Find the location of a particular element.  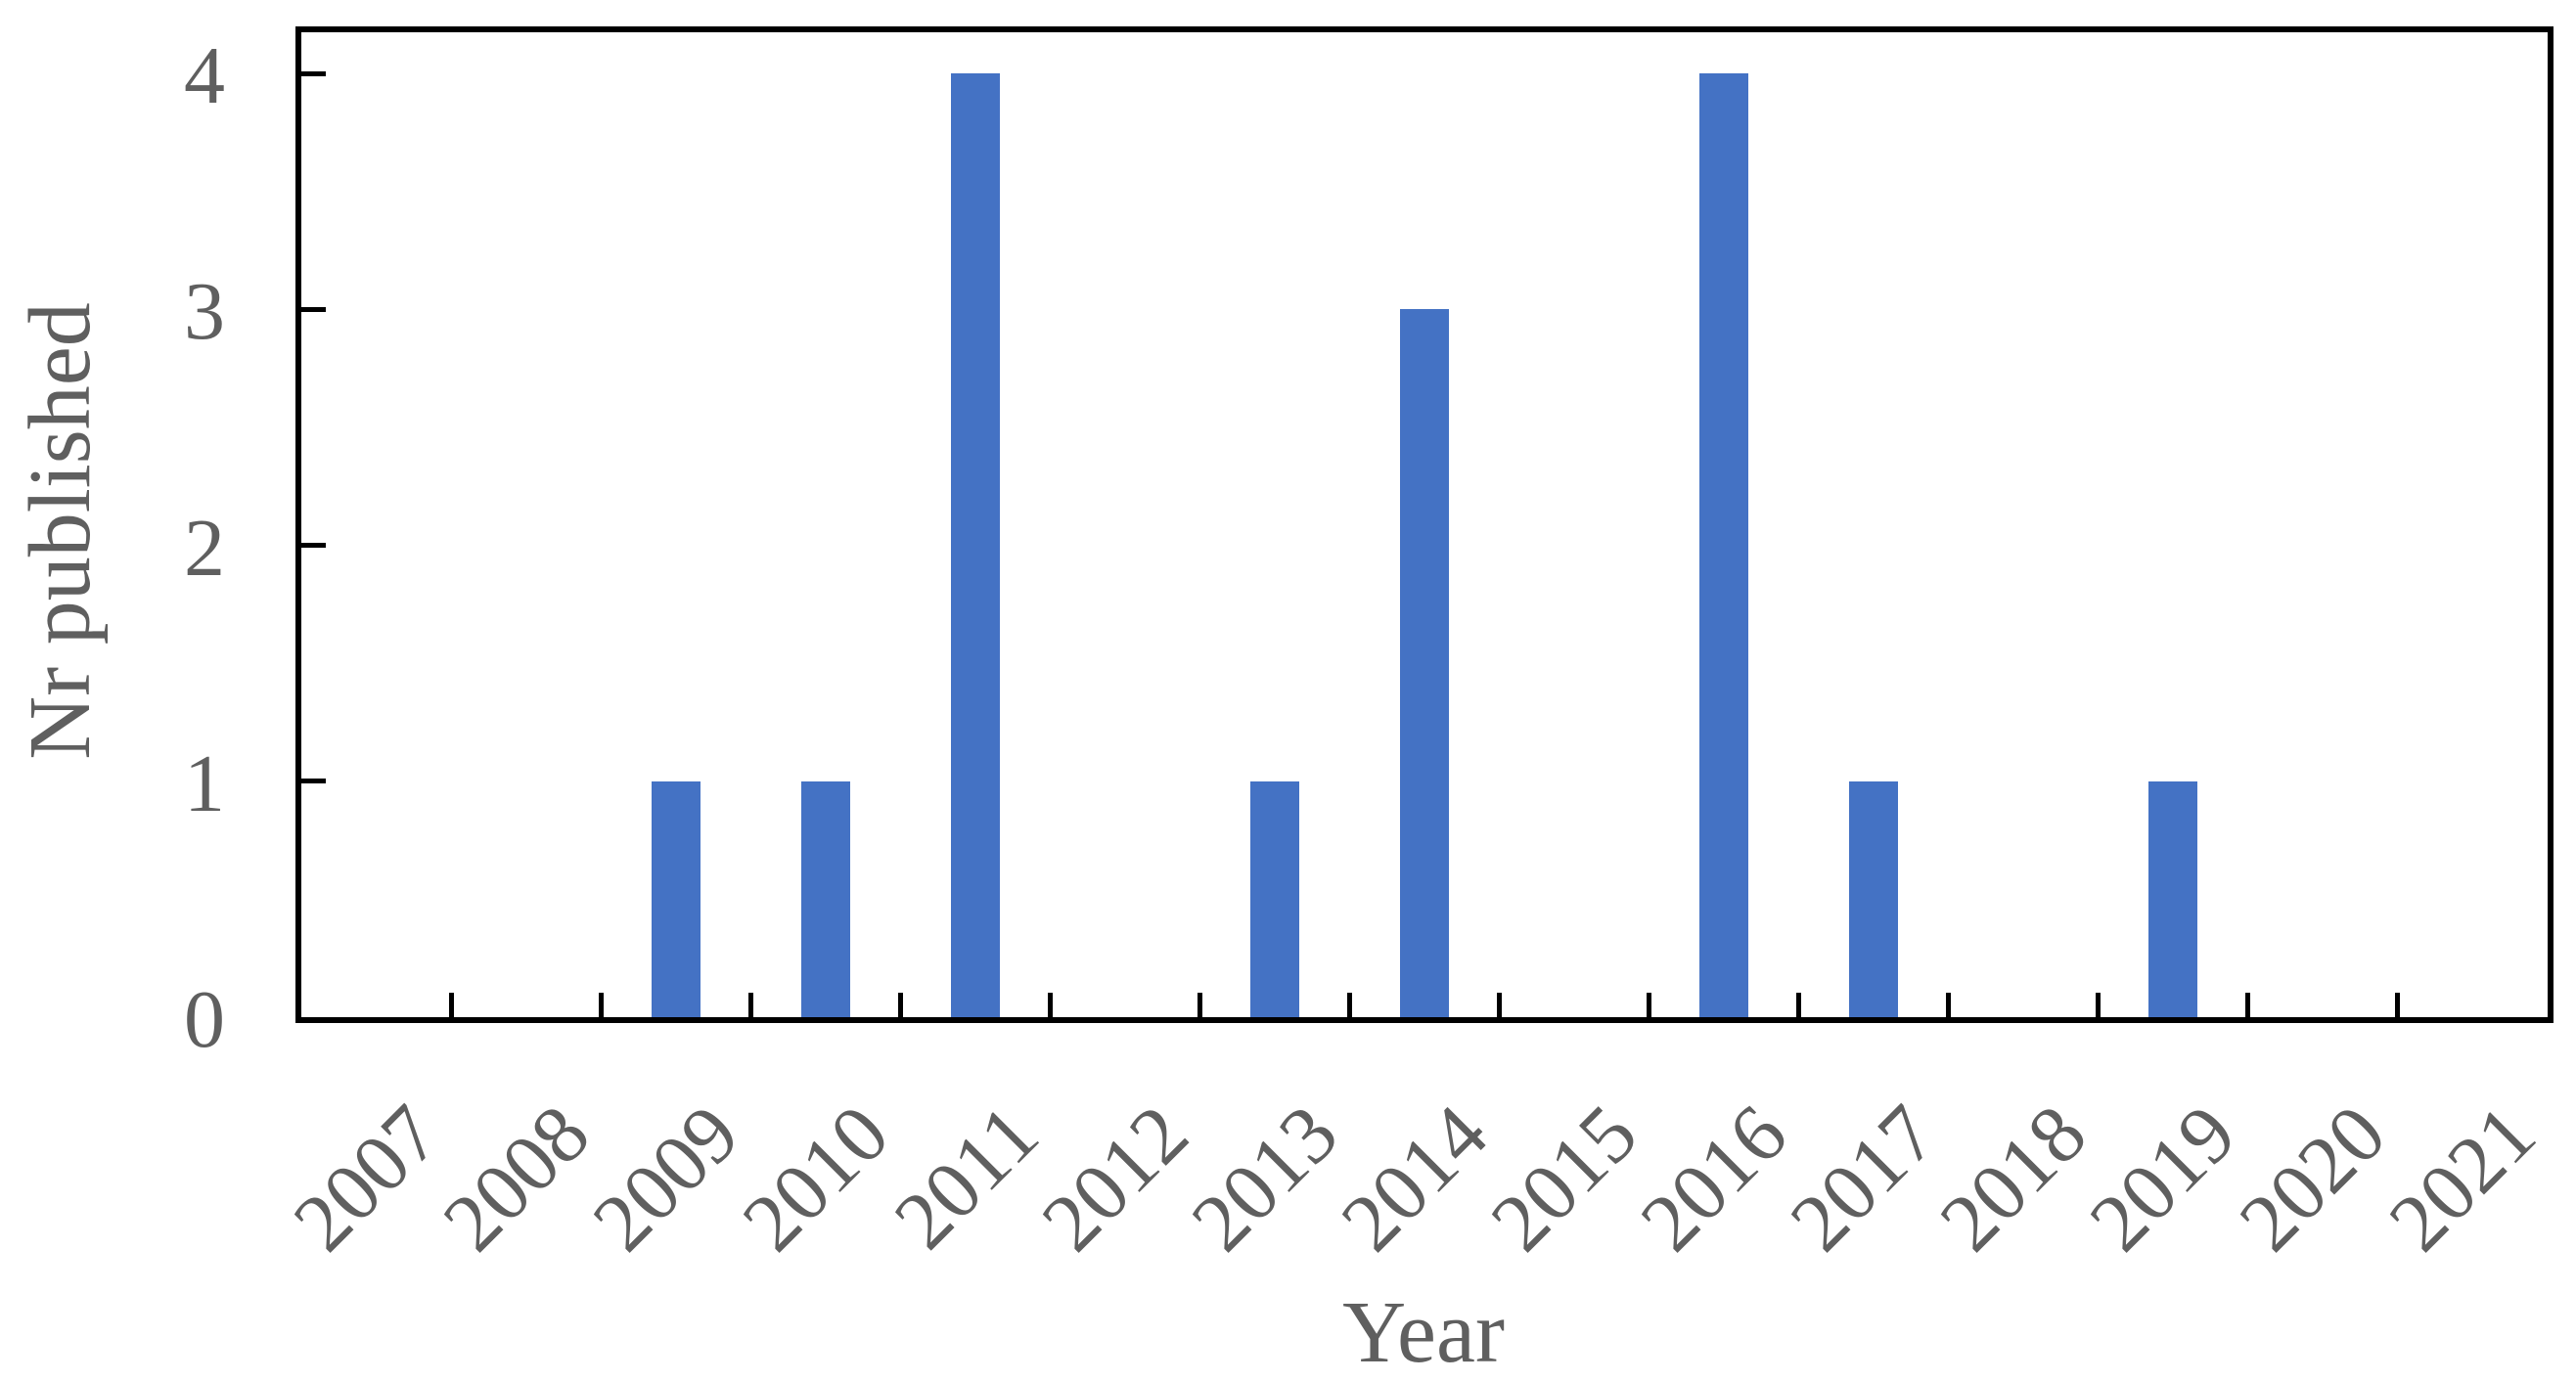

x-axis-title: Year is located at coordinates (1423, 1332).